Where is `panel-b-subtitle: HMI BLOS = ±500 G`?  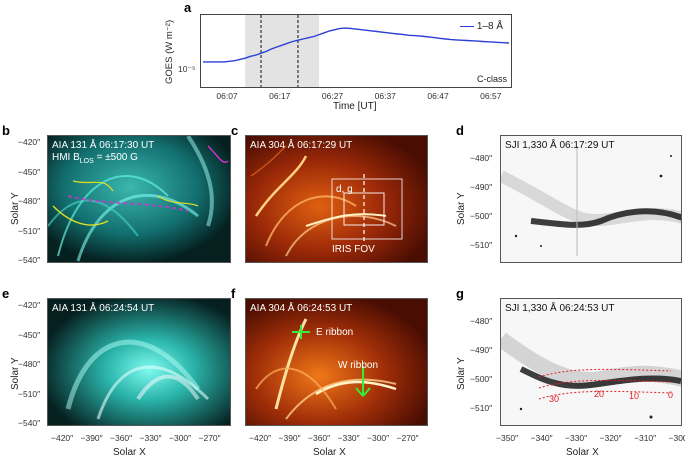
panel-b-subtitle: HMI BLOS = ±500 G is located at coordinates (95, 159).